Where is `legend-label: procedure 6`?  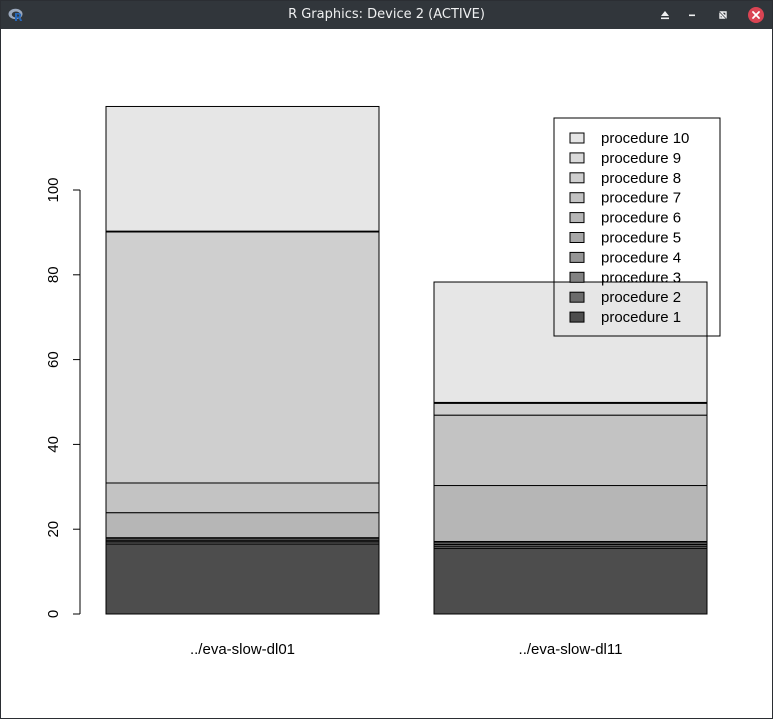 legend-label: procedure 6 is located at coordinates (641, 218).